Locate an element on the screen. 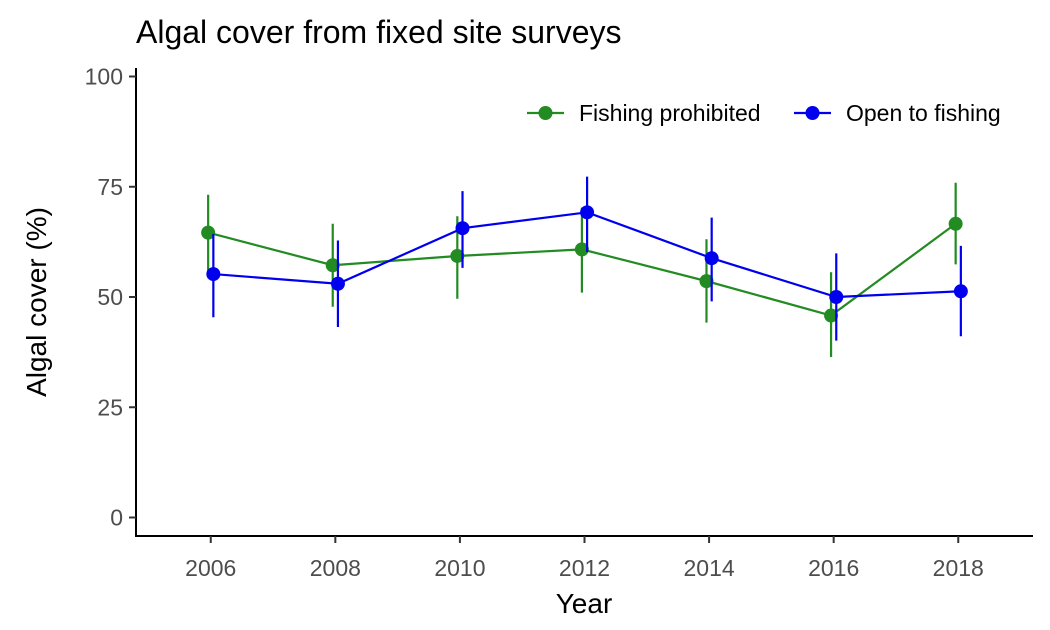 The image size is (1050, 630). x-tick-label: 2014 is located at coordinates (708, 568).